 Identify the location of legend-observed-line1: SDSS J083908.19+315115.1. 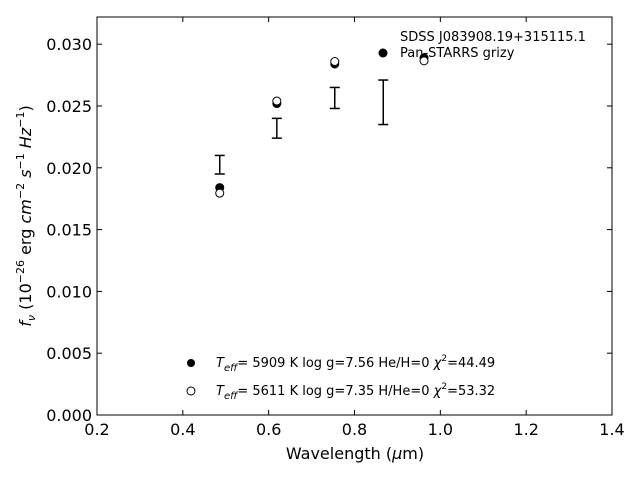
(493, 37).